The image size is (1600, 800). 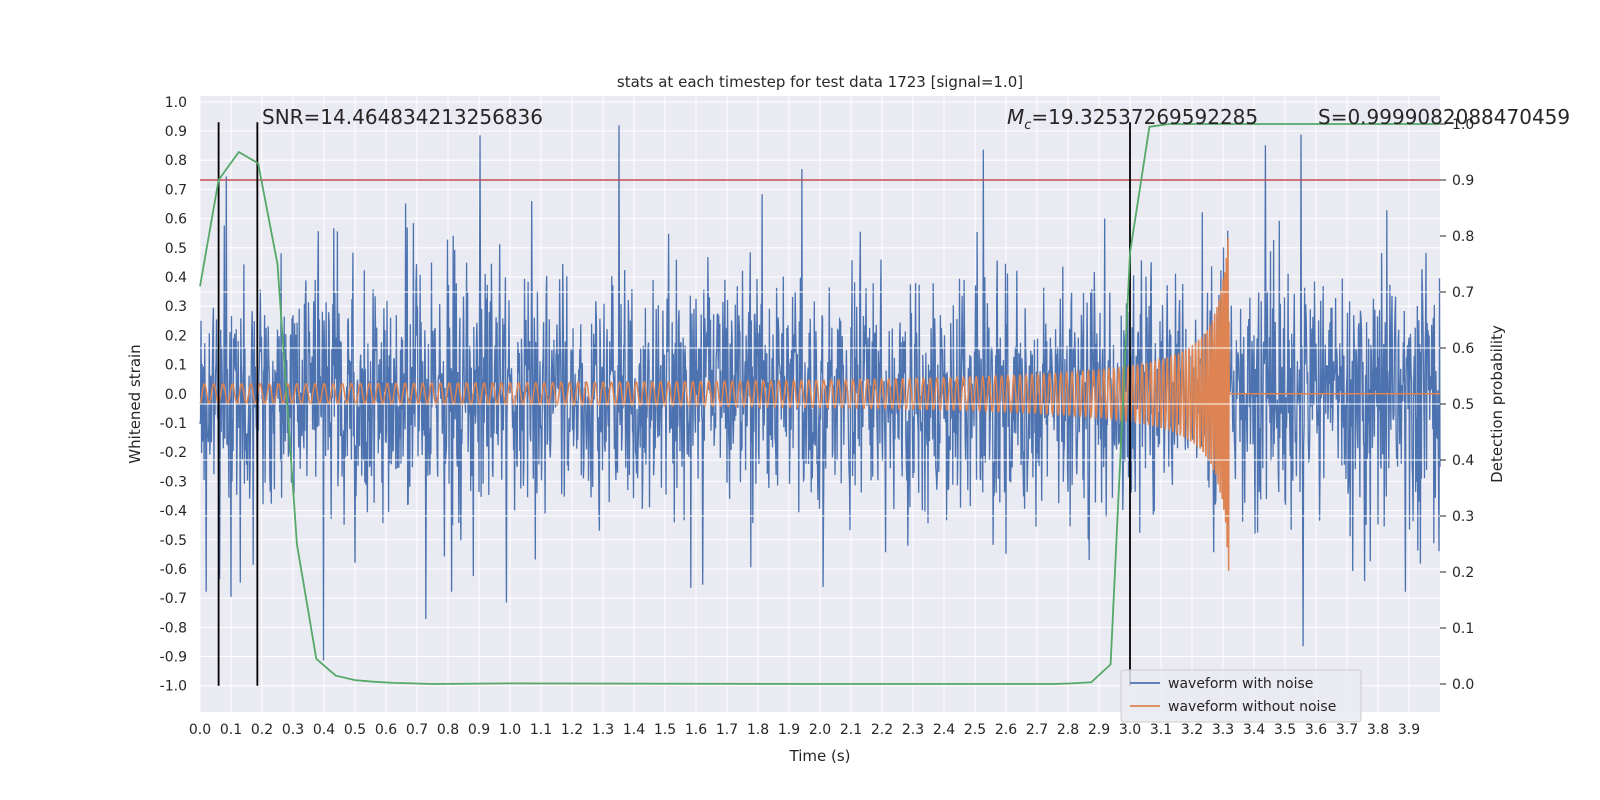 I want to click on x-tick-label: 3.9, so click(x=1409, y=730).